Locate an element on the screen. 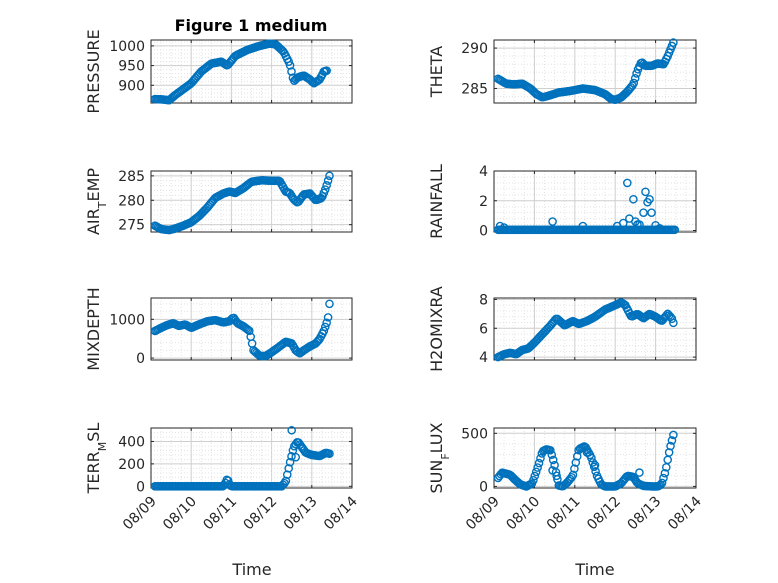 Image resolution: width=778 pixels, height=583 pixels. y-axis-label: SUNFLUX is located at coordinates (439, 457).